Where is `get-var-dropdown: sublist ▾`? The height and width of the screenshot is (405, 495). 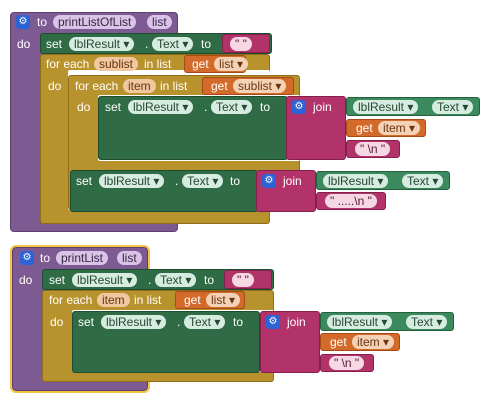 get-var-dropdown: sublist ▾ is located at coordinates (260, 86).